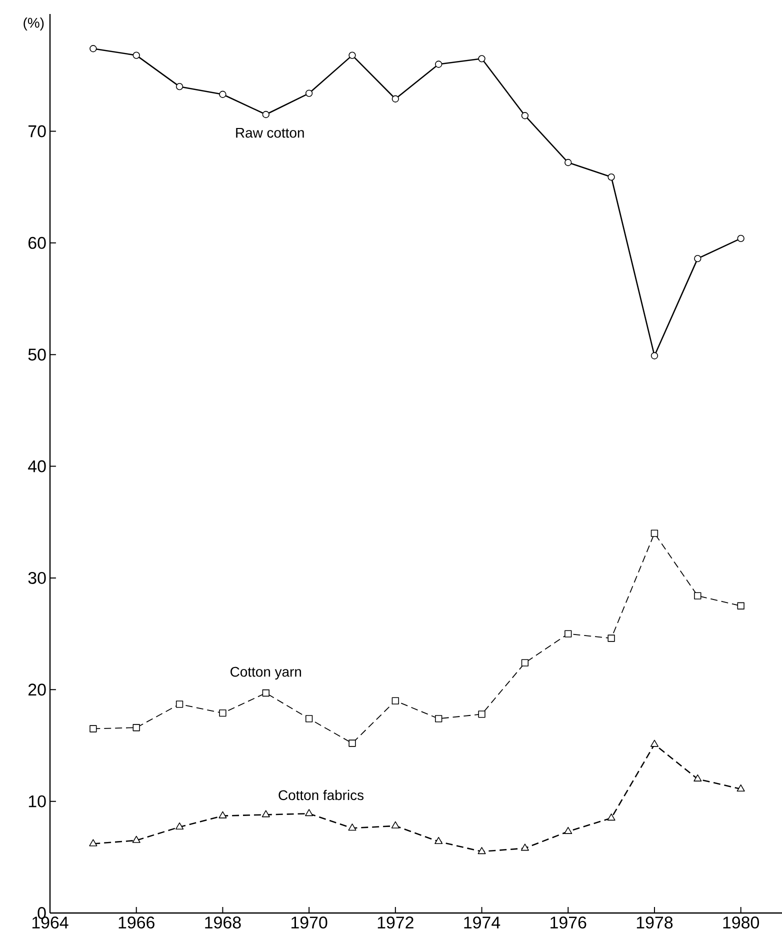  Describe the element at coordinates (223, 922) in the screenshot. I see `x-tick-label: 1968` at that location.